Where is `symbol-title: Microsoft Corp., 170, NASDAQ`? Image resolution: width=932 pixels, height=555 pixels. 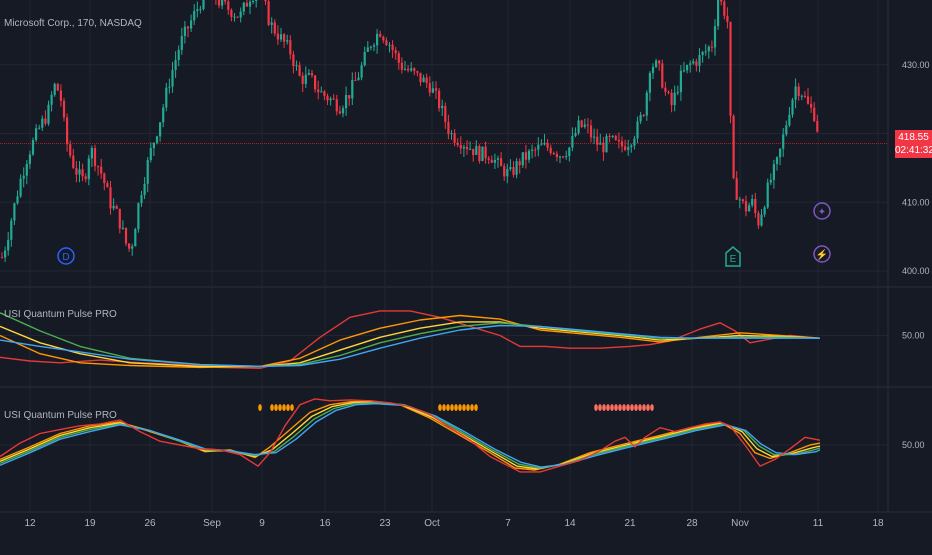
symbol-title: Microsoft Corp., 170, NASDAQ is located at coordinates (73, 23).